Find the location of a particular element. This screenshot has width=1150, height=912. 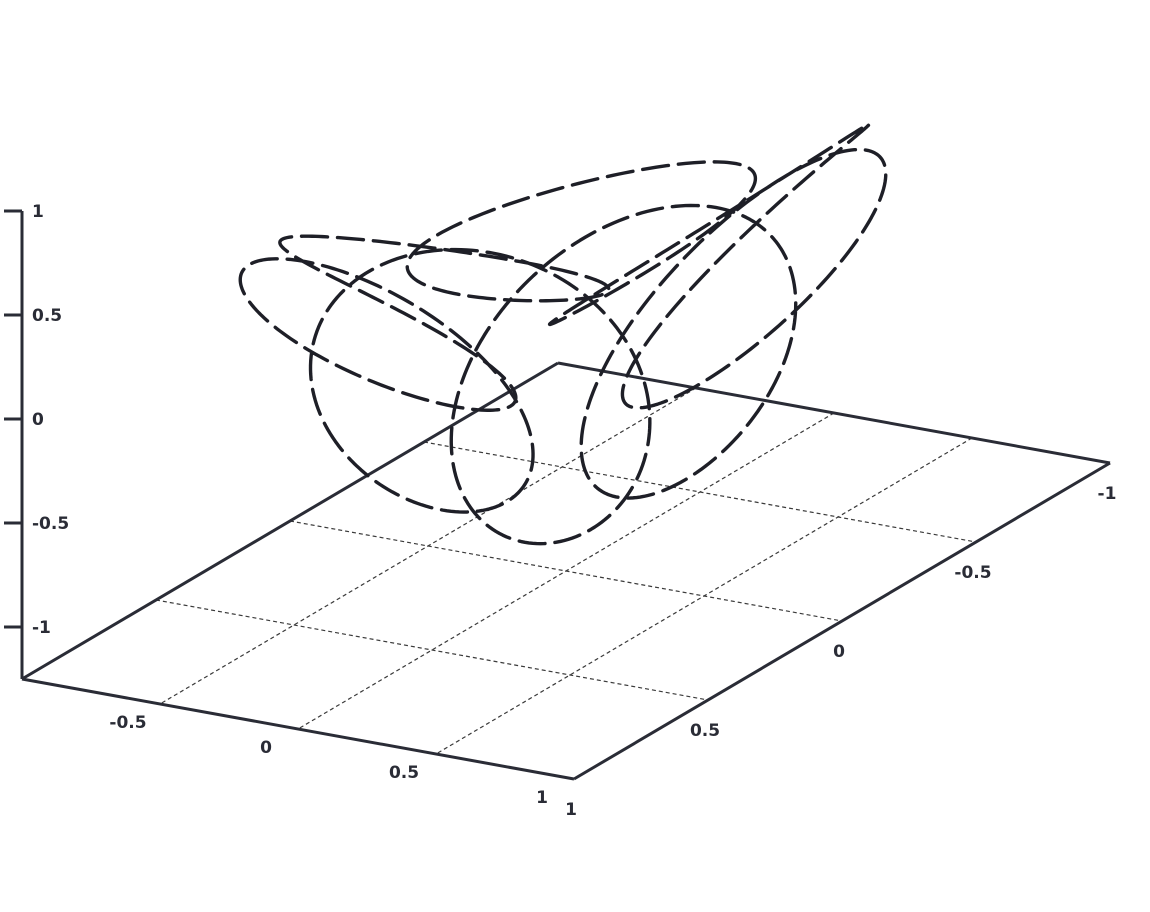

x-tick-label: 0.5 is located at coordinates (705, 731).